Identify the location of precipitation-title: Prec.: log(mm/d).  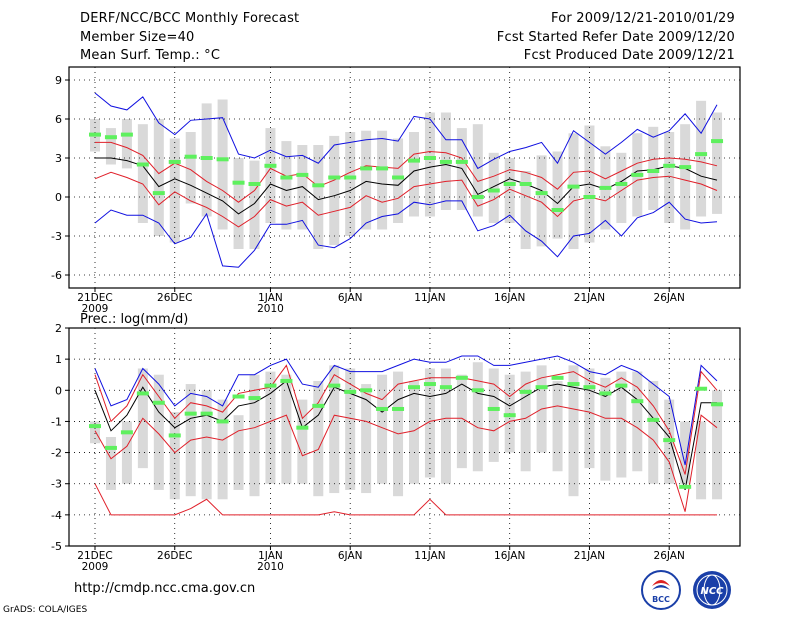
(134, 319).